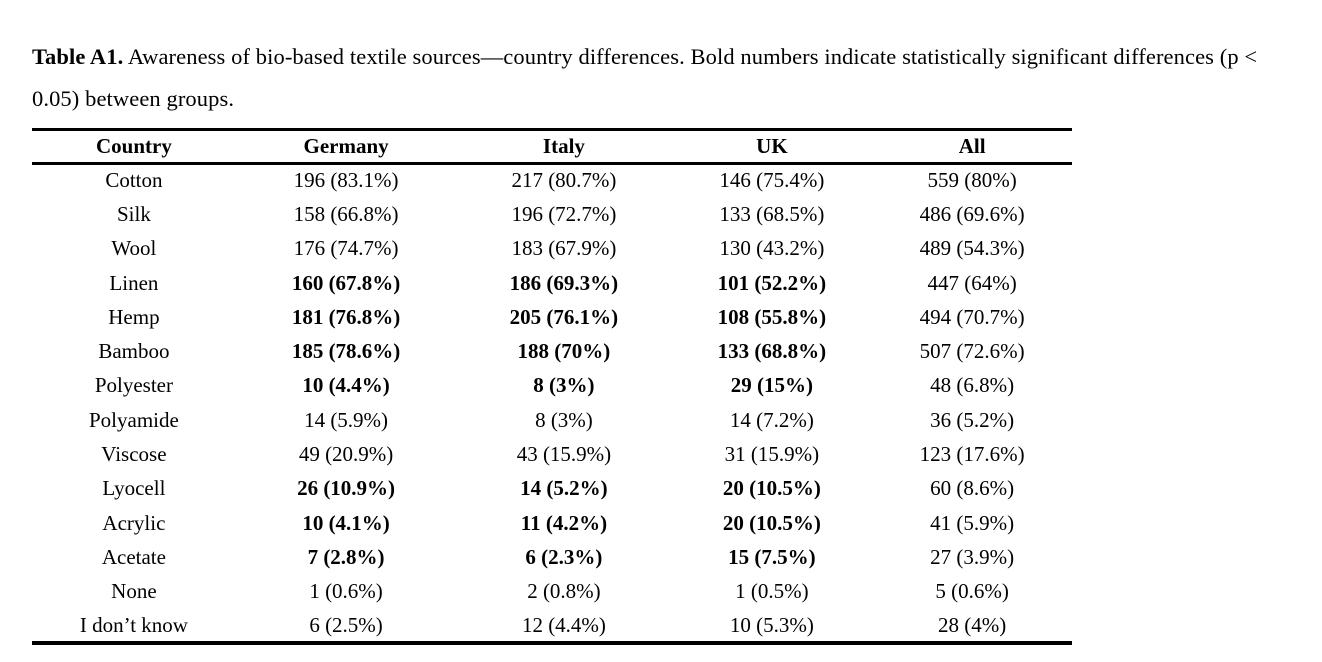  I want to click on value-cell: 489 (54.3%), so click(972, 248).